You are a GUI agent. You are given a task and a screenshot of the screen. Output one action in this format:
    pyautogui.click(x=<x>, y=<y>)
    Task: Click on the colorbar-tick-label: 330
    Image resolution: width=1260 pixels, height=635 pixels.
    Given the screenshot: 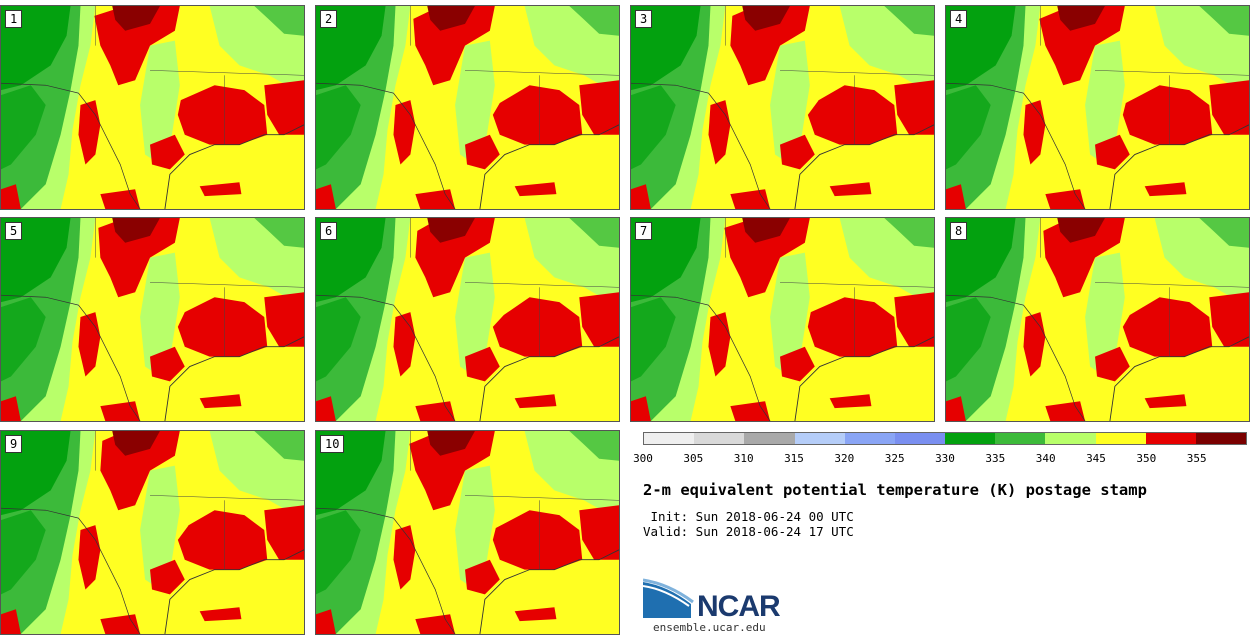 What is the action you would take?
    pyautogui.click(x=945, y=458)
    